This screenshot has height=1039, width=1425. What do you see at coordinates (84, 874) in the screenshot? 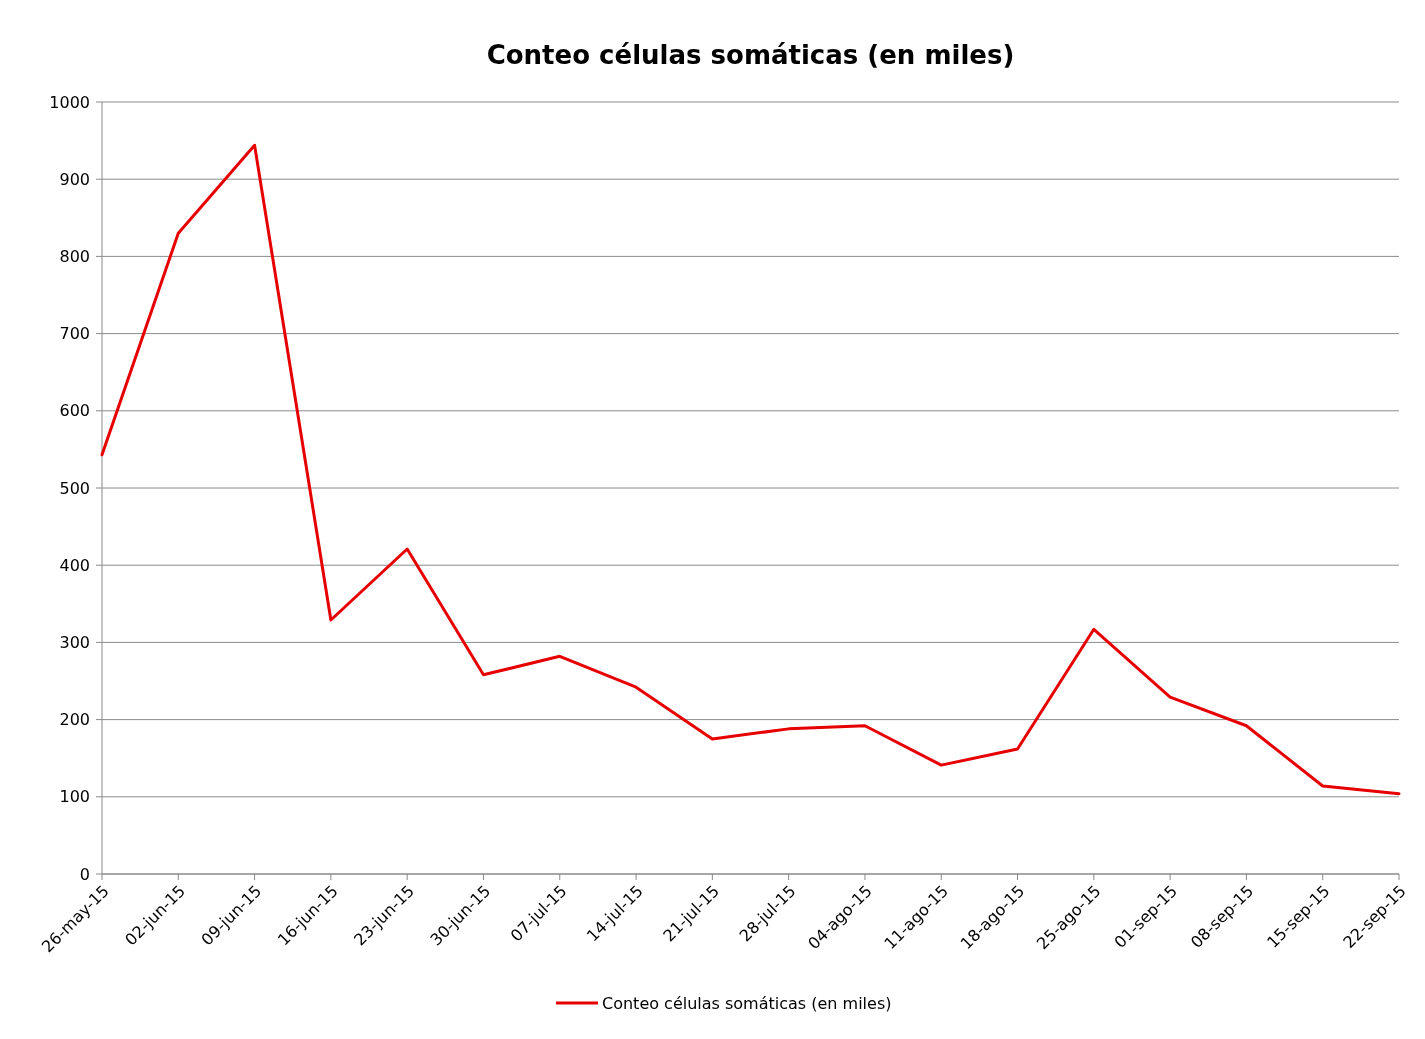
I see `y-tick-label: 0` at bounding box center [84, 874].